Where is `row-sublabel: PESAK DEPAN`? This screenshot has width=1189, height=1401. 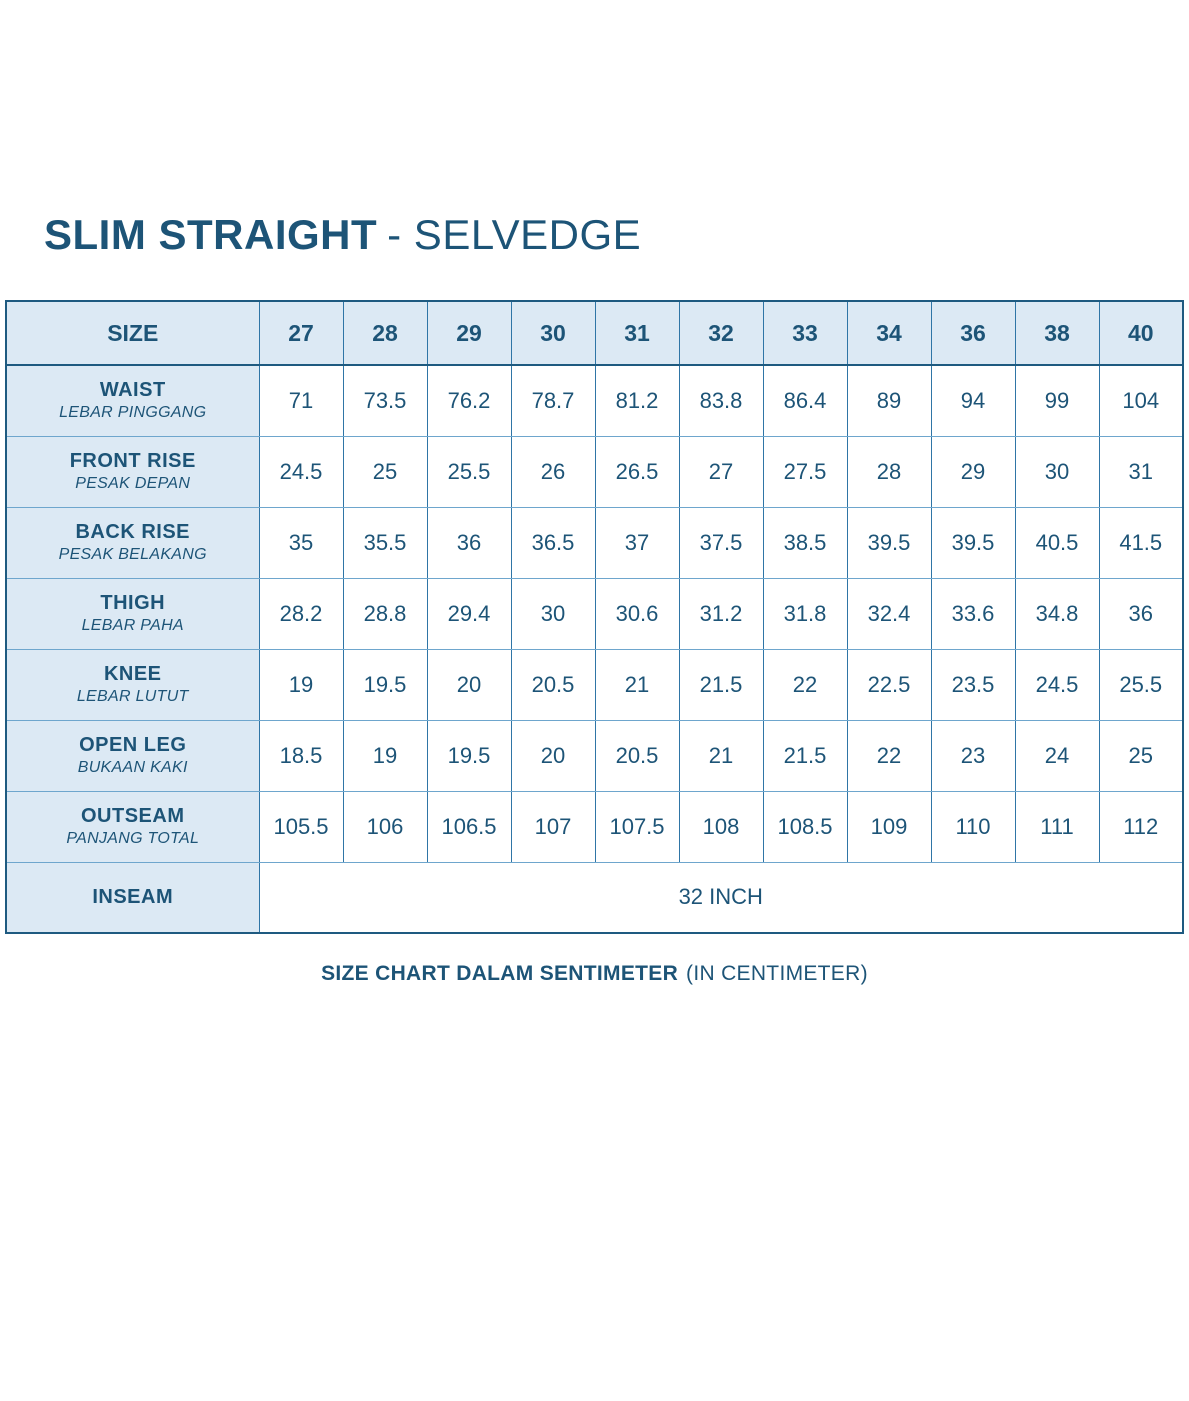
row-sublabel: PESAK DEPAN is located at coordinates (133, 484).